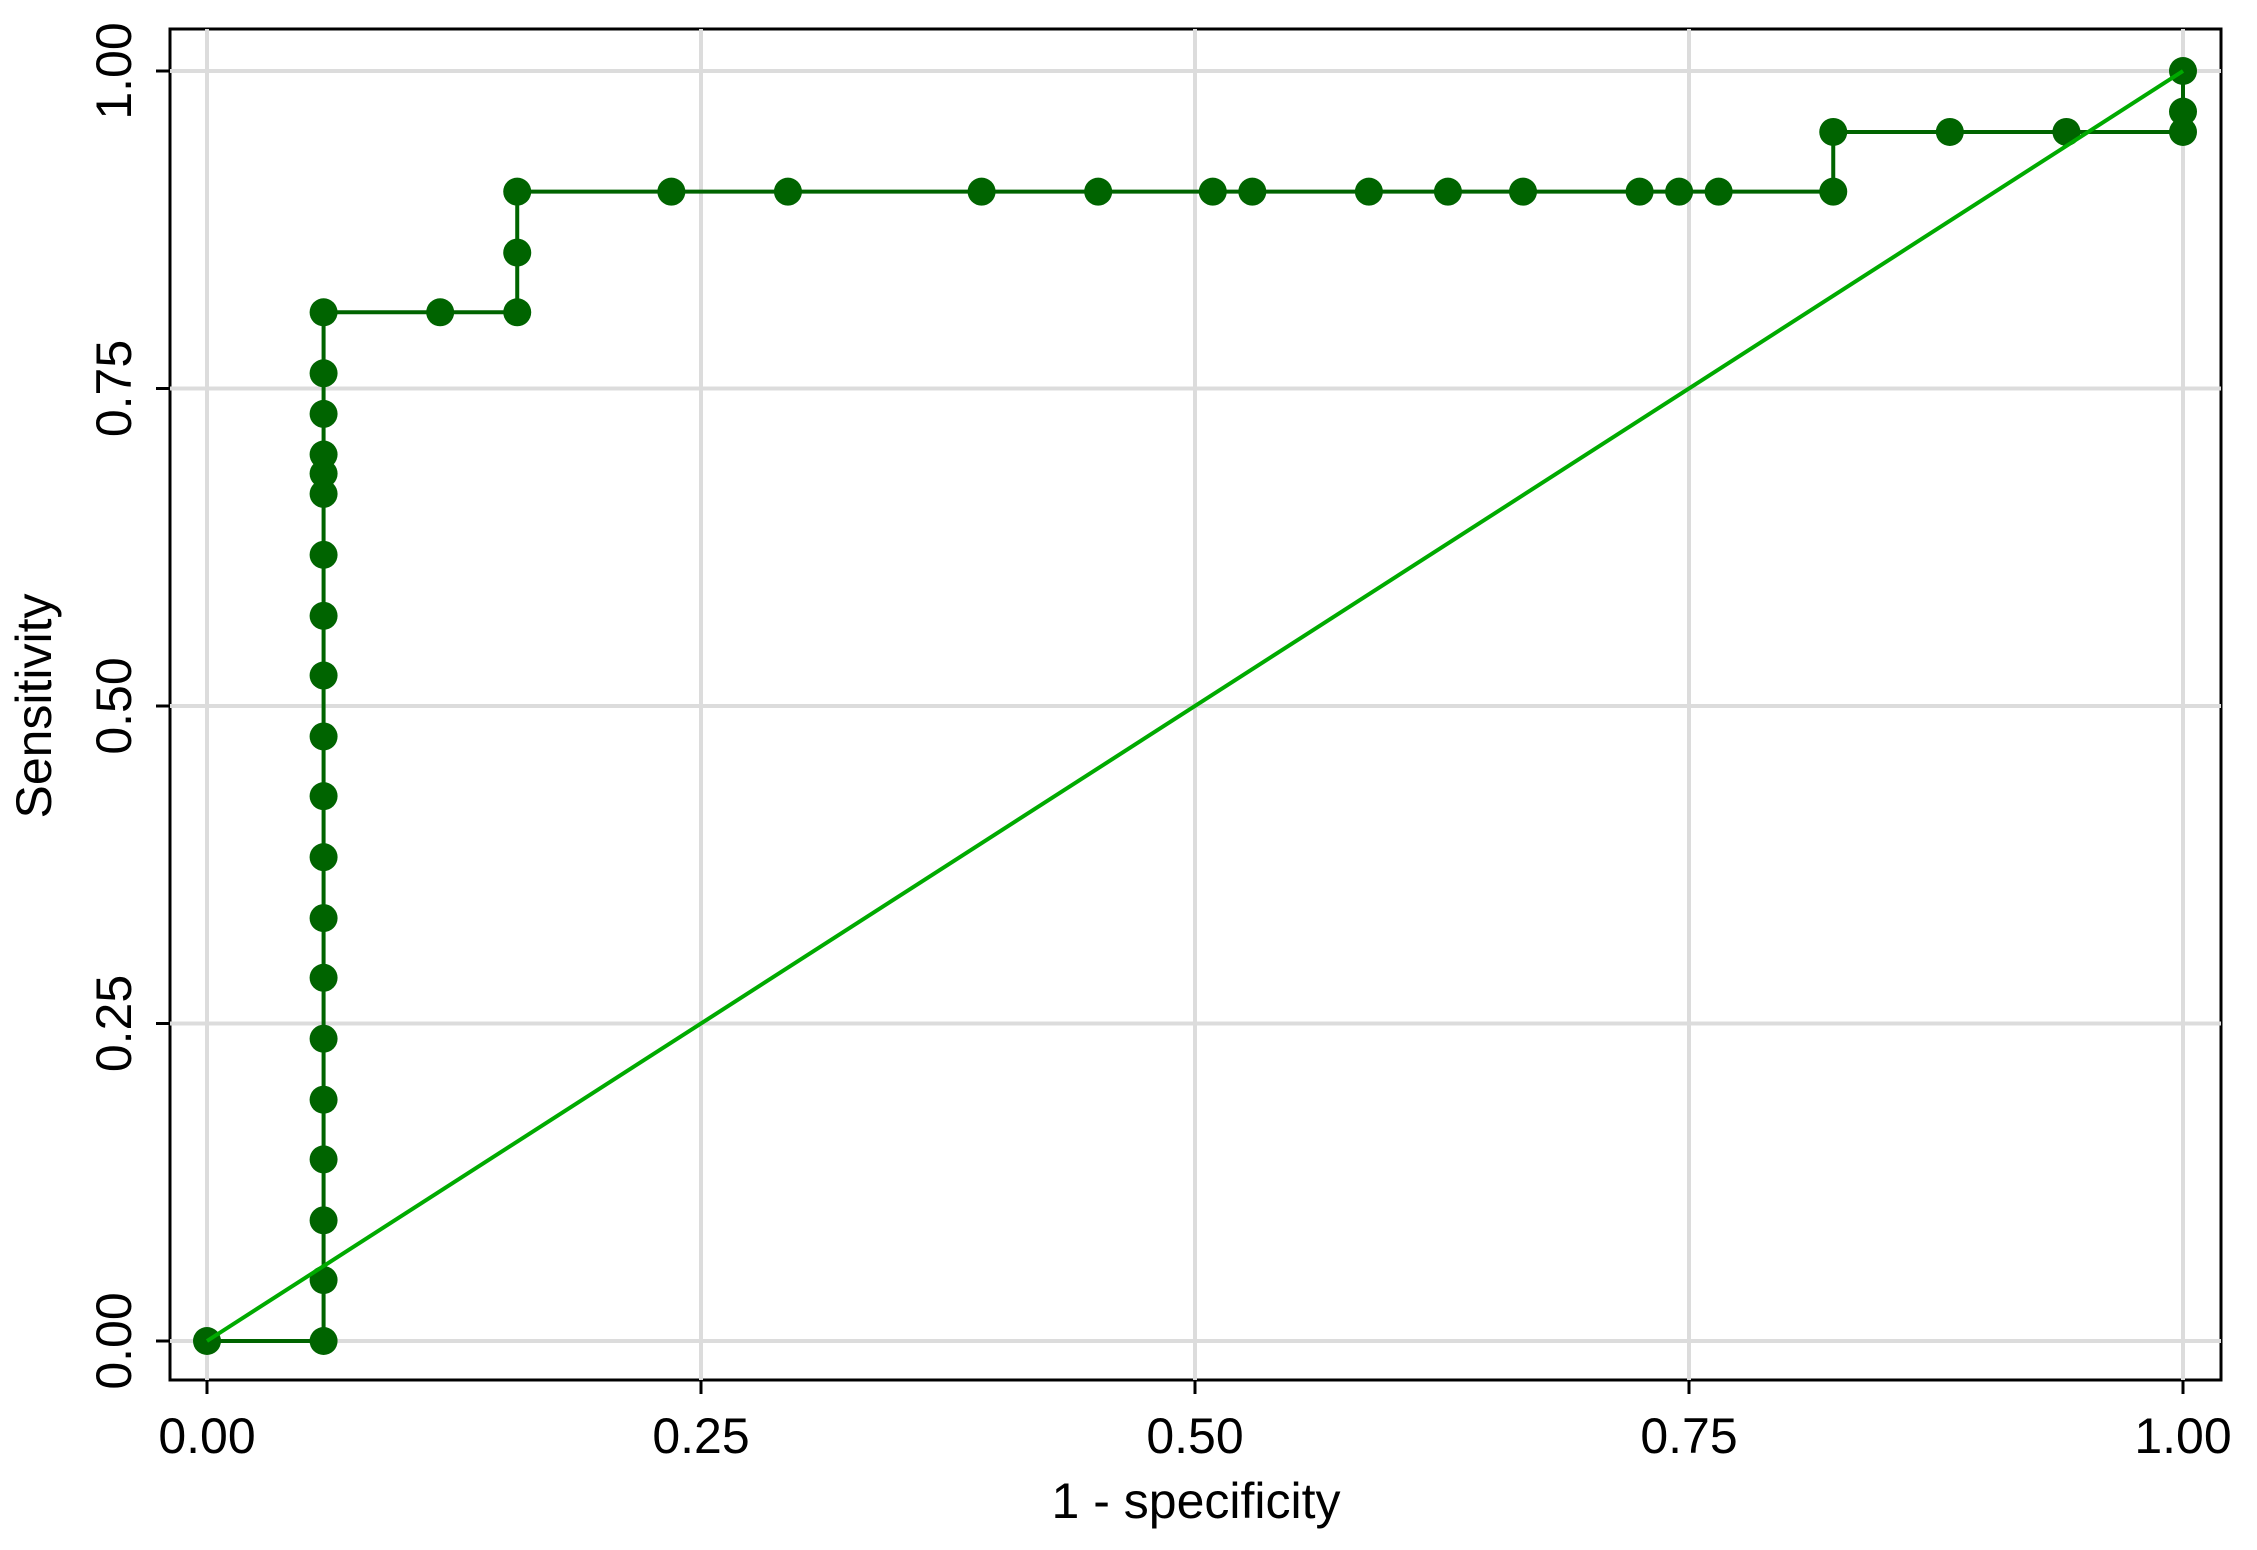 The height and width of the screenshot is (1550, 2257). I want to click on x-axis-title: 1 - specificity, so click(1196, 1501).